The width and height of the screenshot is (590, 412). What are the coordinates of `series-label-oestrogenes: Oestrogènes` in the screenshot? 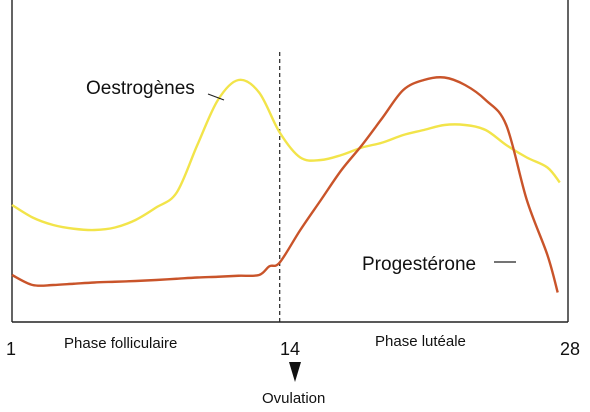 It's located at (140, 88).